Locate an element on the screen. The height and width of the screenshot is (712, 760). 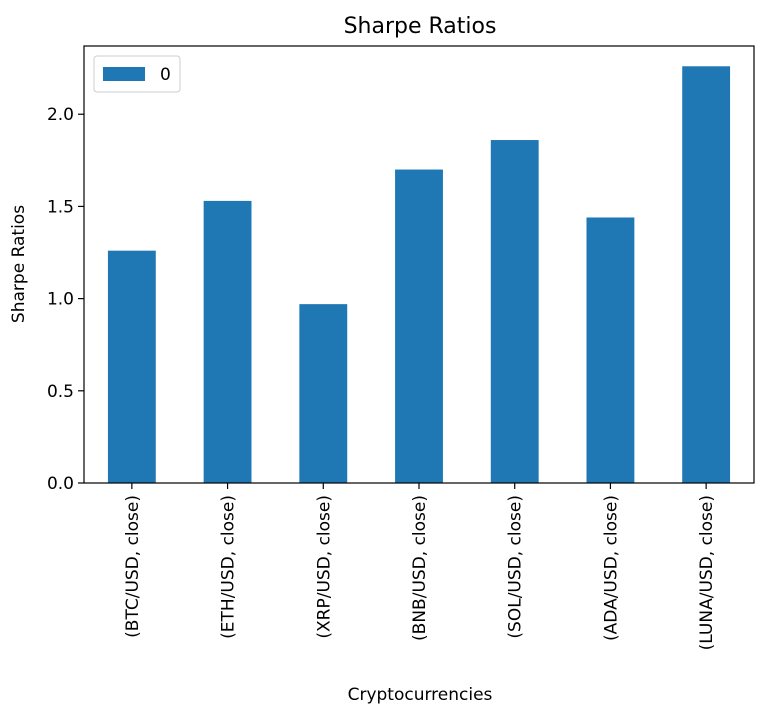
x-tick-label: (ADA/USD, close) is located at coordinates (611, 568).